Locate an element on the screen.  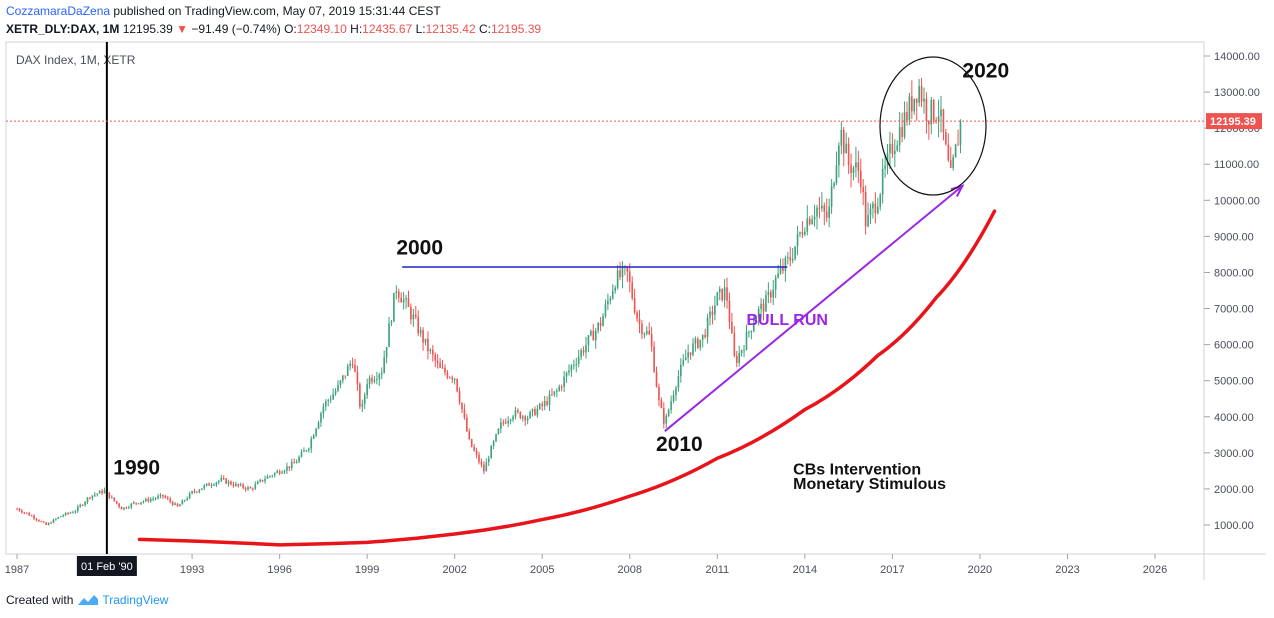
tradingview-link: TradingView is located at coordinates (135, 600).